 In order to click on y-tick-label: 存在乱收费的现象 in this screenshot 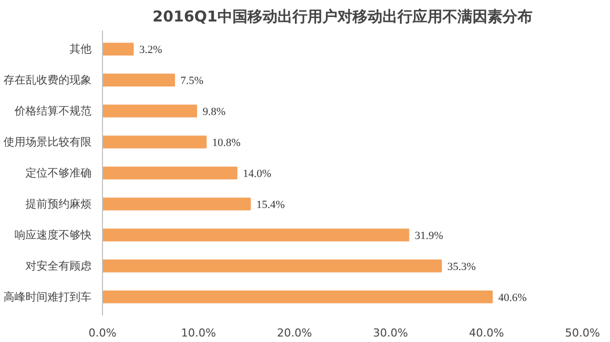, I will do `click(48, 80)`.